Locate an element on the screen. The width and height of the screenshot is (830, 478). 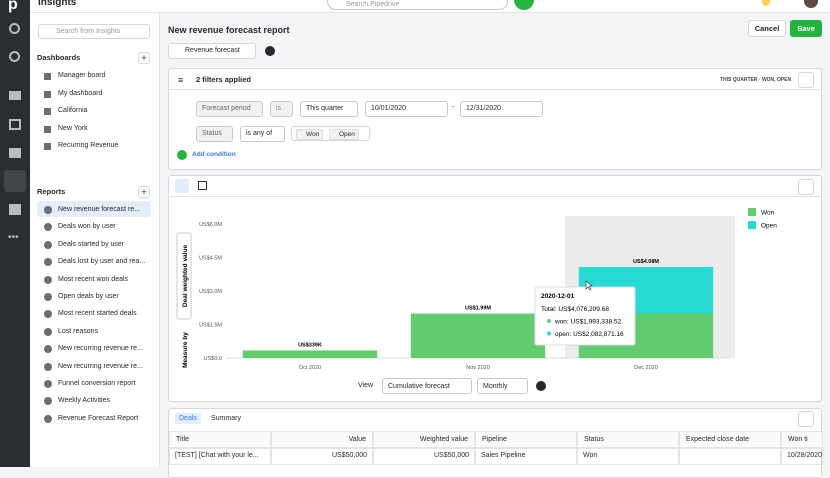
filter-tag: Open is located at coordinates (344, 134).